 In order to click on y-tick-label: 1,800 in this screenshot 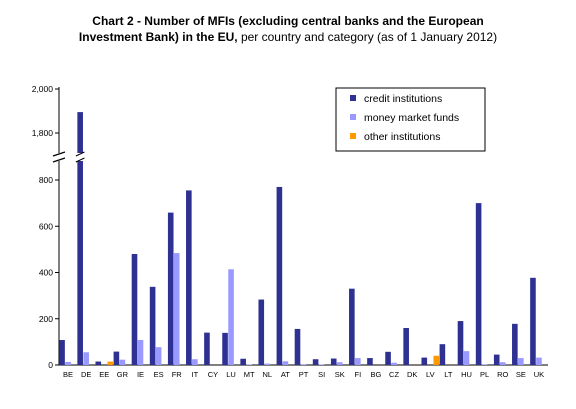, I will do `click(43, 133)`.